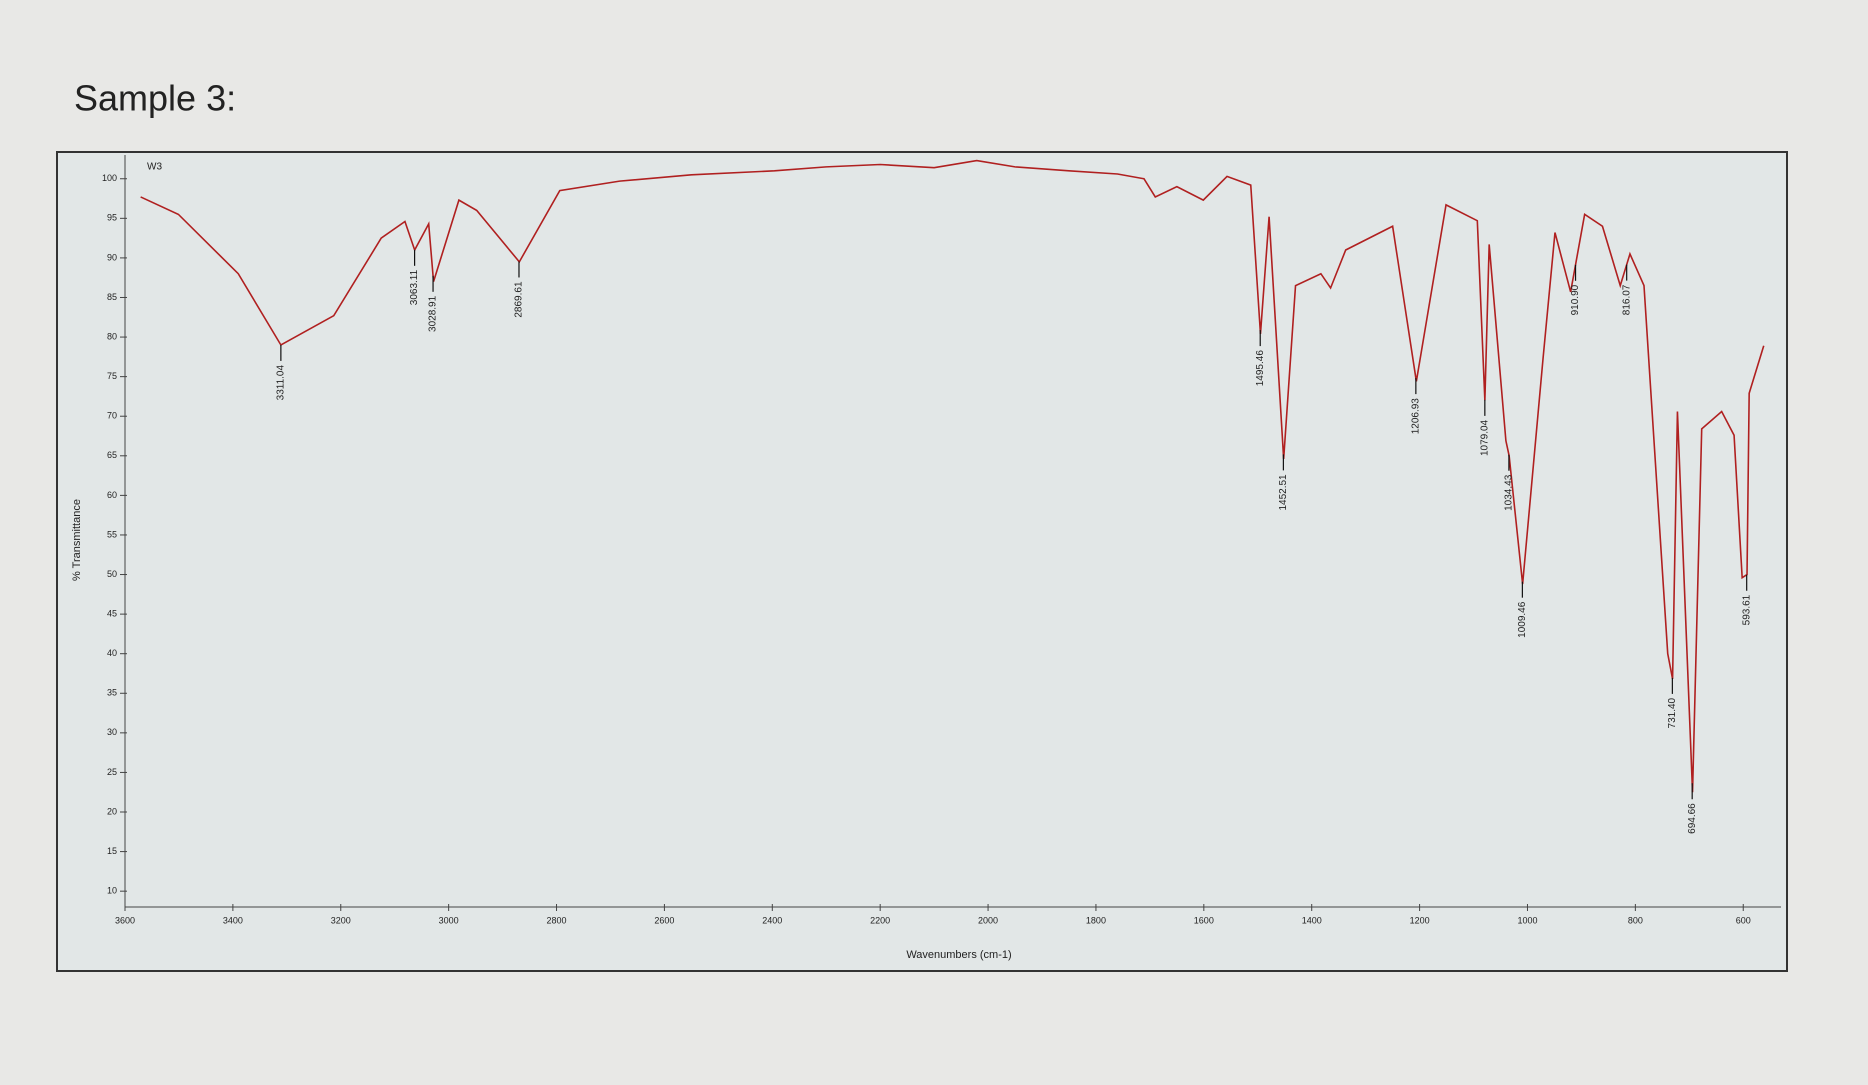 This screenshot has width=1868, height=1085. Describe the element at coordinates (1626, 299) in the screenshot. I see `peak-label: 816.07` at that location.